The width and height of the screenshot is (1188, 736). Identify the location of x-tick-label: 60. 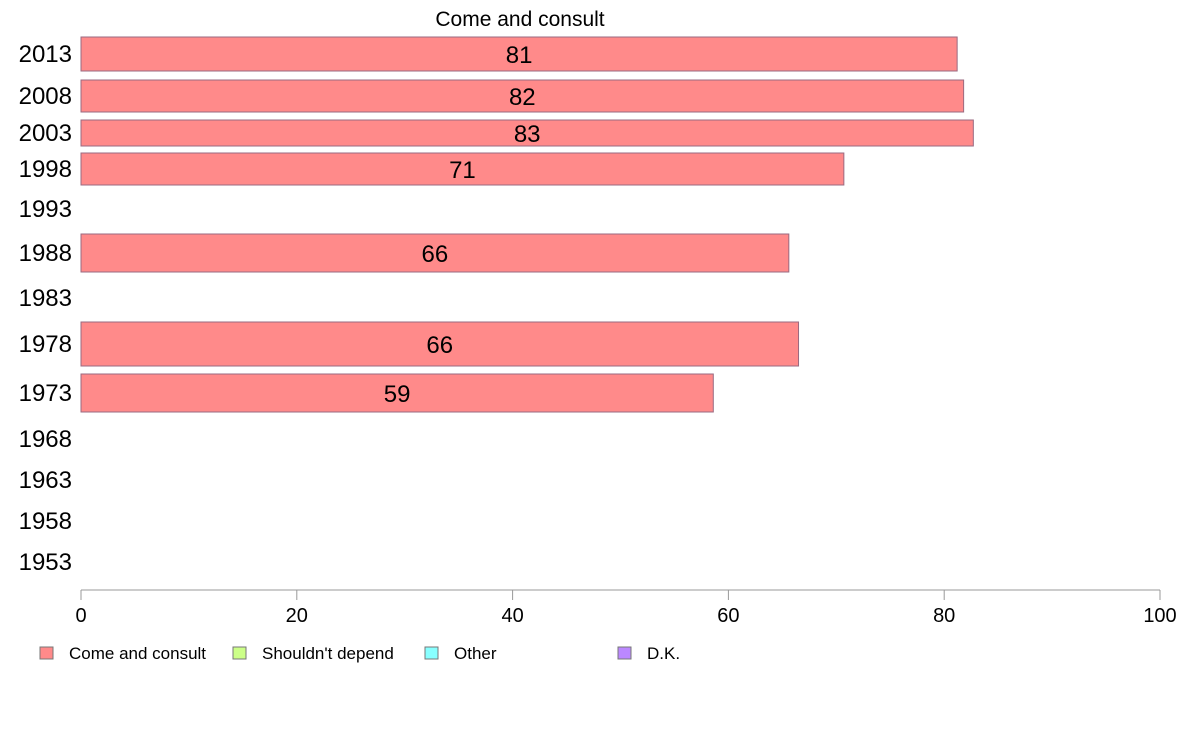
(728, 616).